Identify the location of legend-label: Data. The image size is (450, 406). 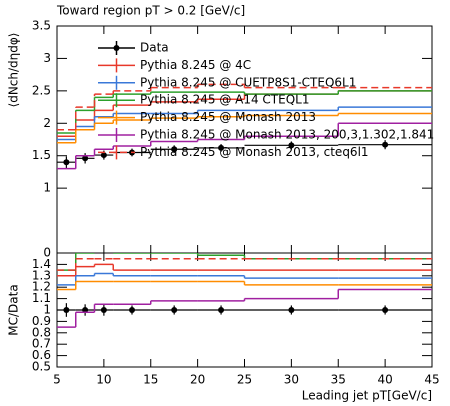
(154, 48).